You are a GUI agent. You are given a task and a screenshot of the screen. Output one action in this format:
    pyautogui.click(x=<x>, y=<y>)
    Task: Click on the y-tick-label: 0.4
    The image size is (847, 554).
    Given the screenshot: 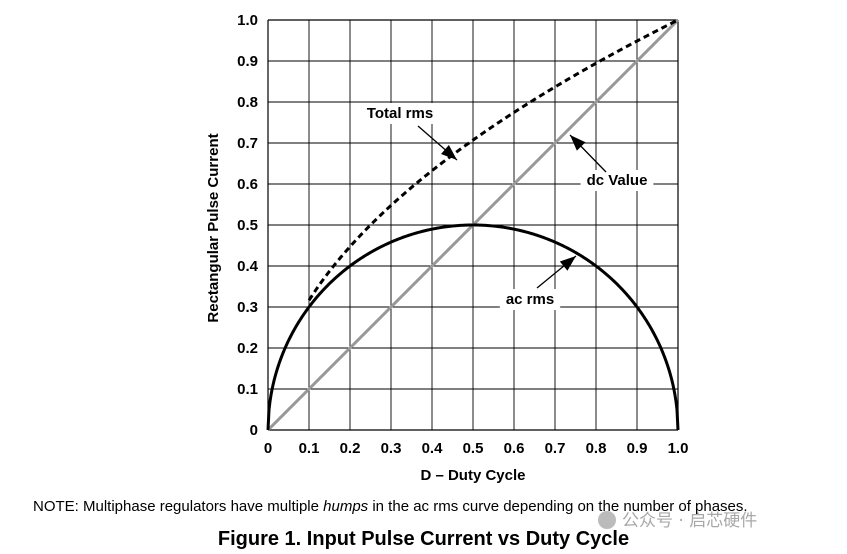 What is the action you would take?
    pyautogui.click(x=248, y=266)
    